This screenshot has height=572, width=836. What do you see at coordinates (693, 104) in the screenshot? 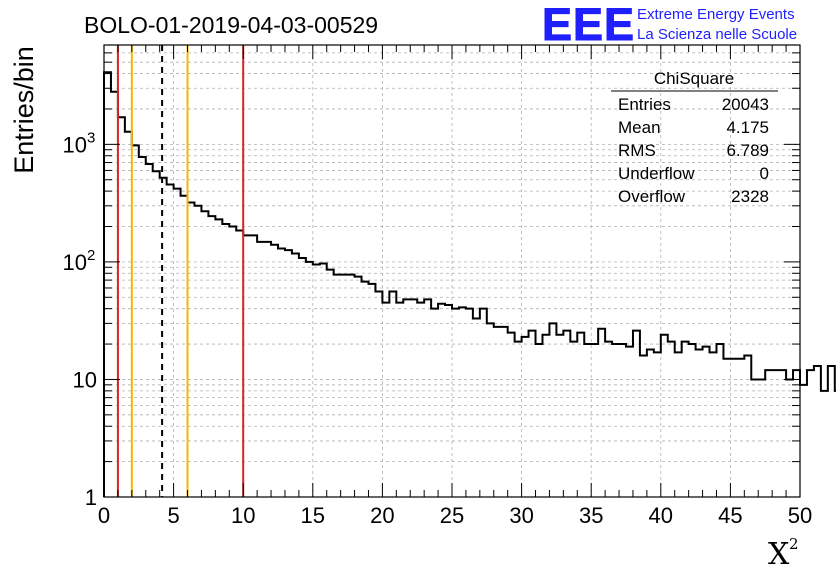
I see `stats-row: Entries 20043` at bounding box center [693, 104].